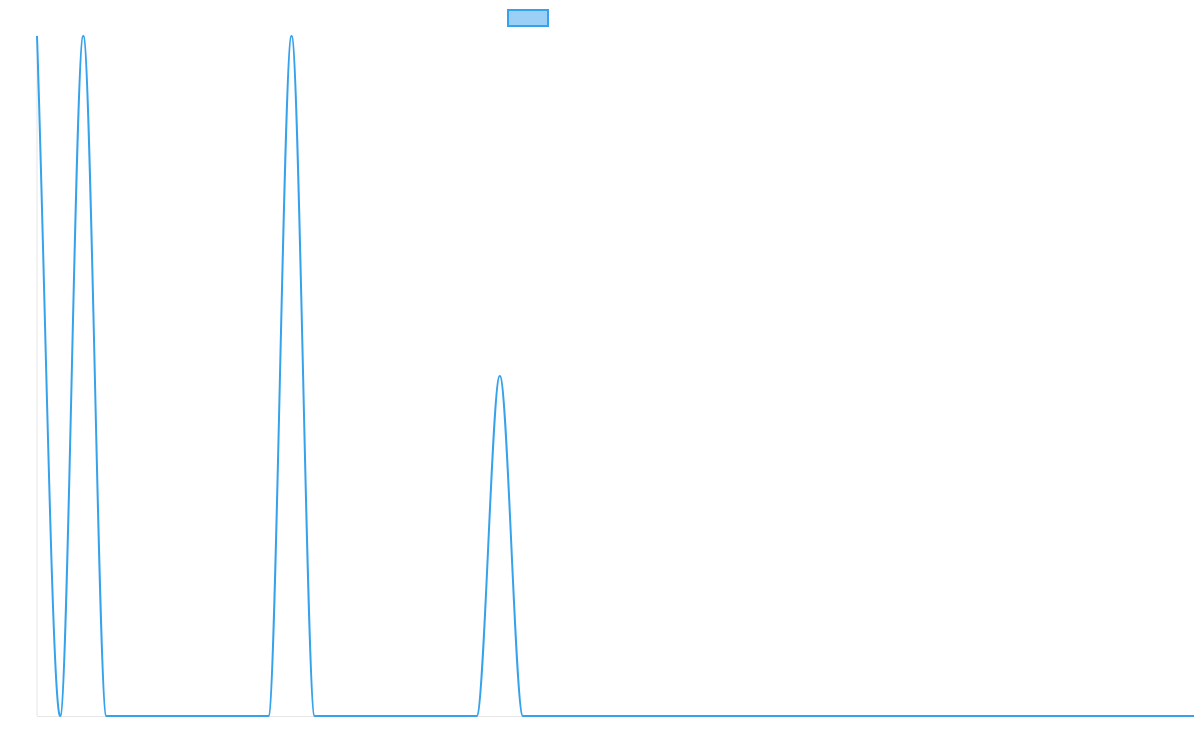 This screenshot has width=1200, height=750. I want to click on legend, so click(528, 18).